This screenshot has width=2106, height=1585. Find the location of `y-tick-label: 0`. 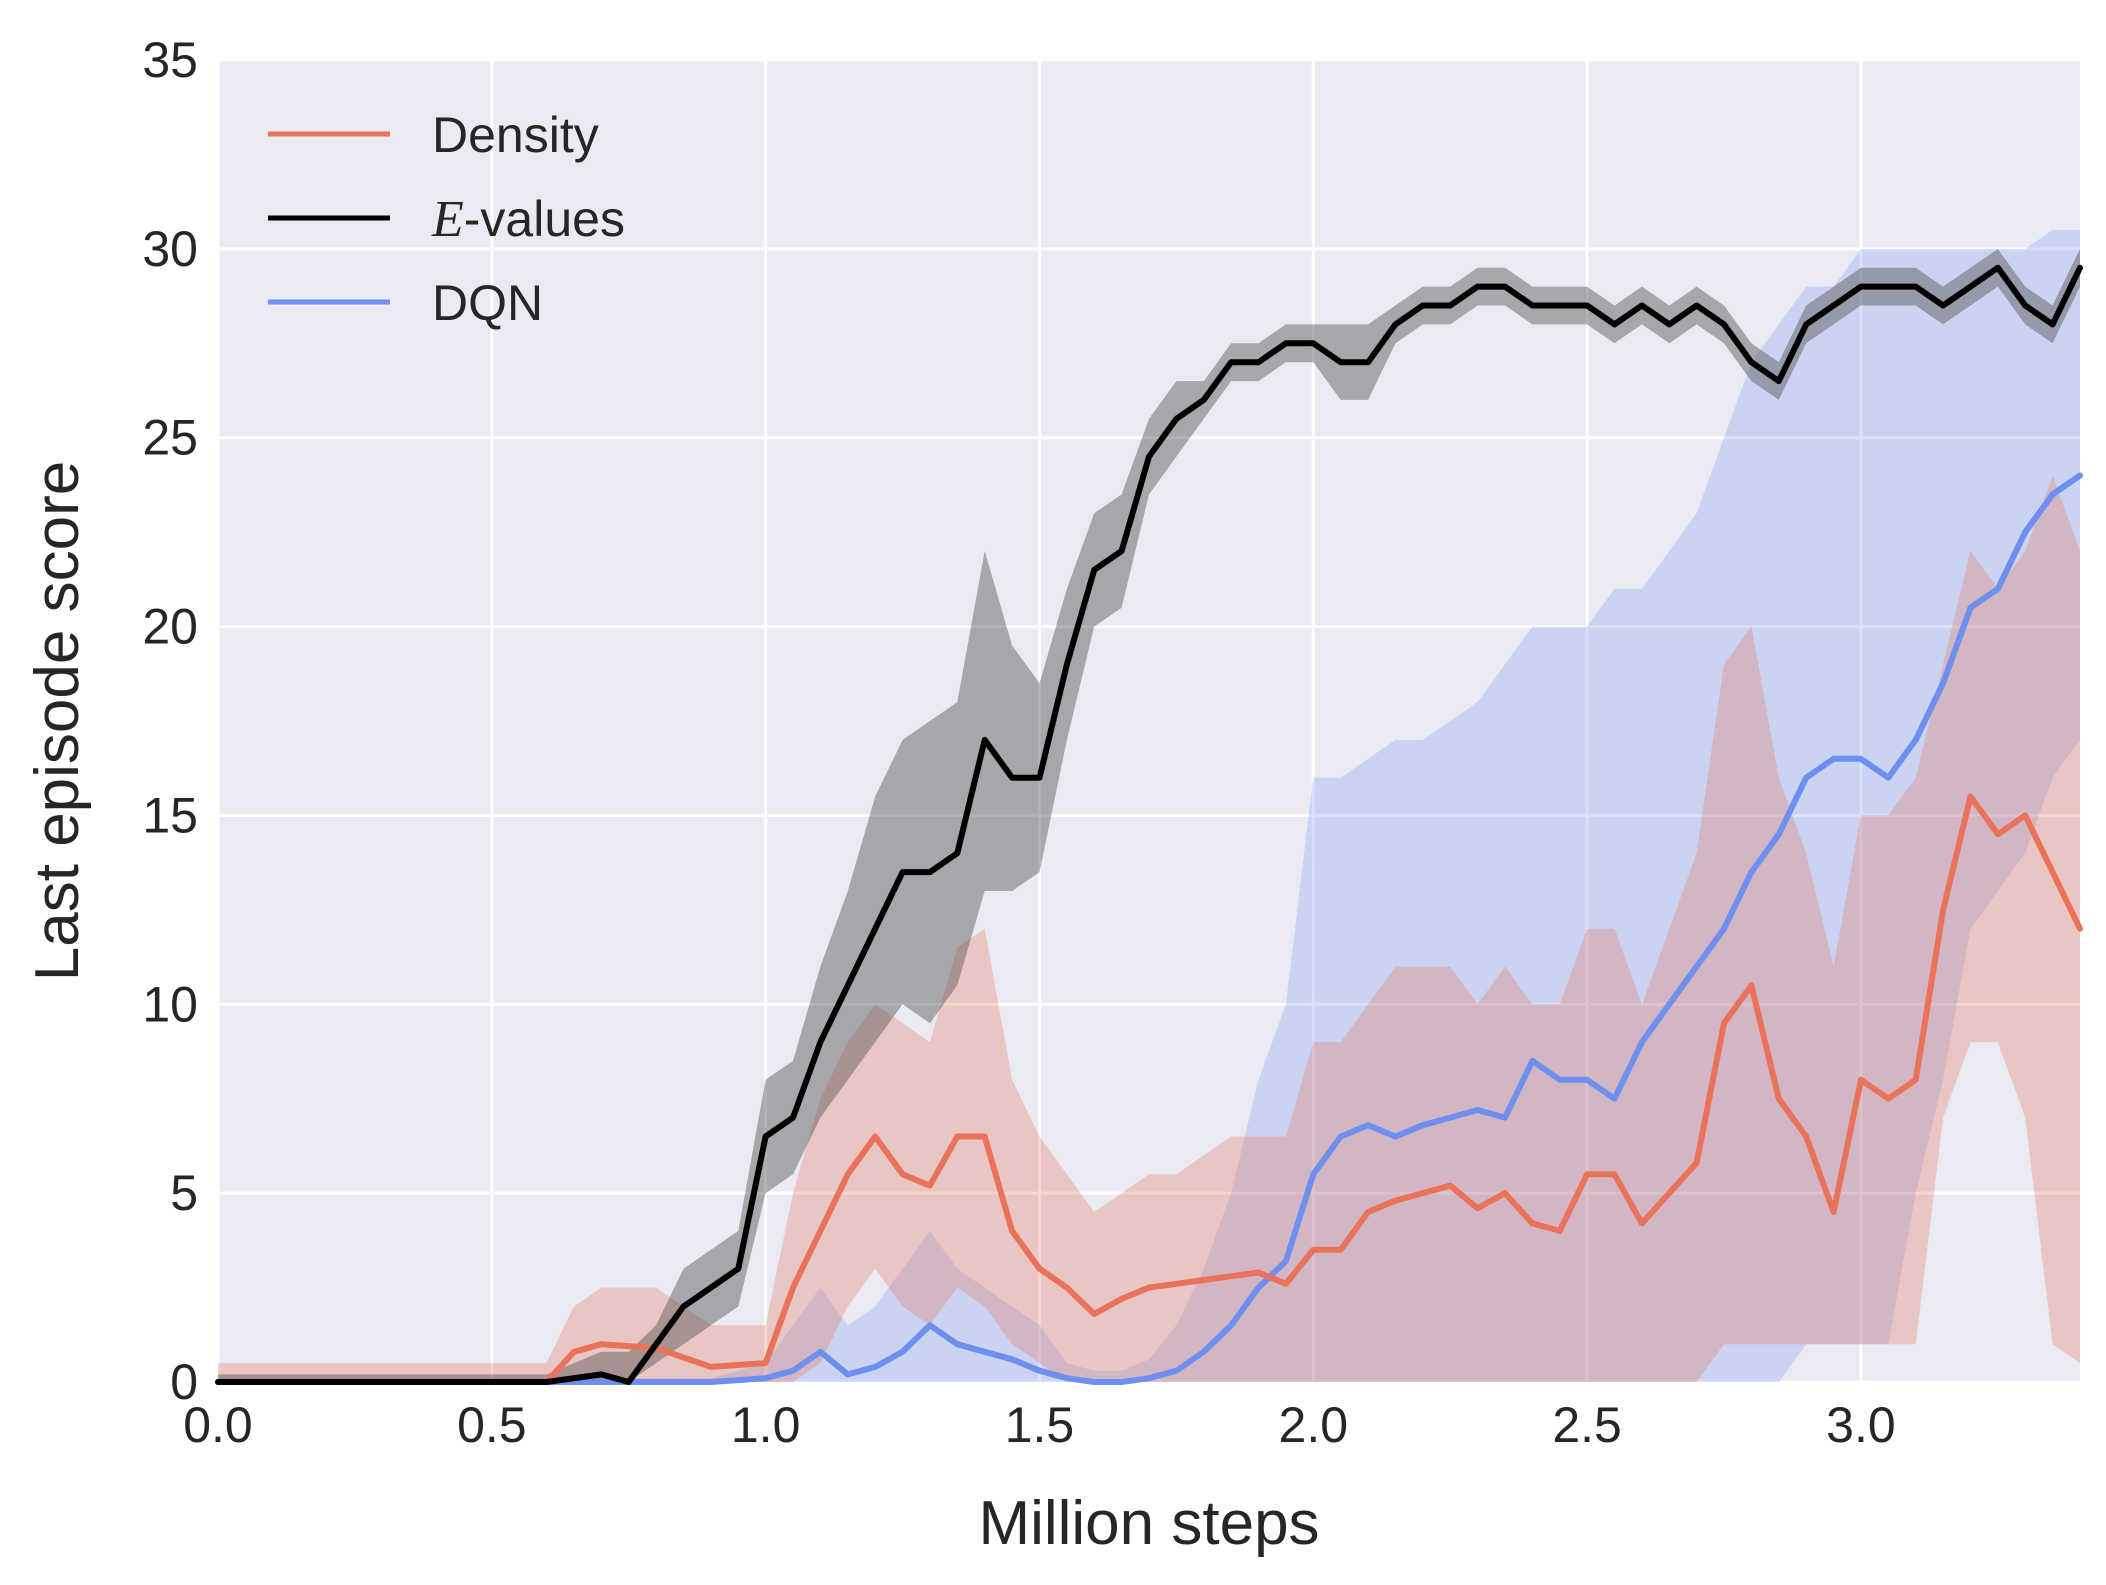

y-tick-label: 0 is located at coordinates (184, 1382).